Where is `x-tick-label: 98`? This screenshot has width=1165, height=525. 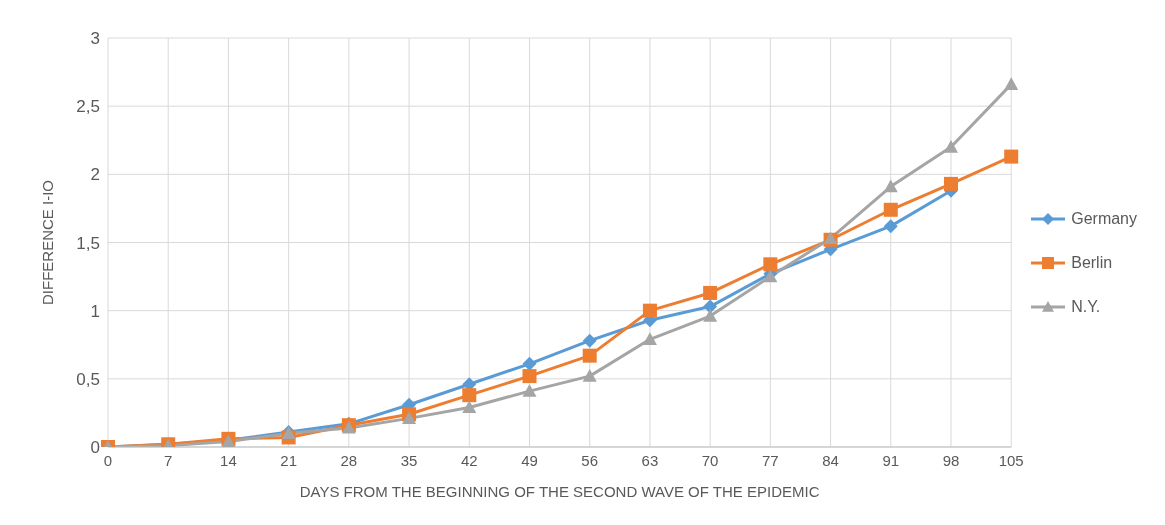
x-tick-label: 98 is located at coordinates (951, 460).